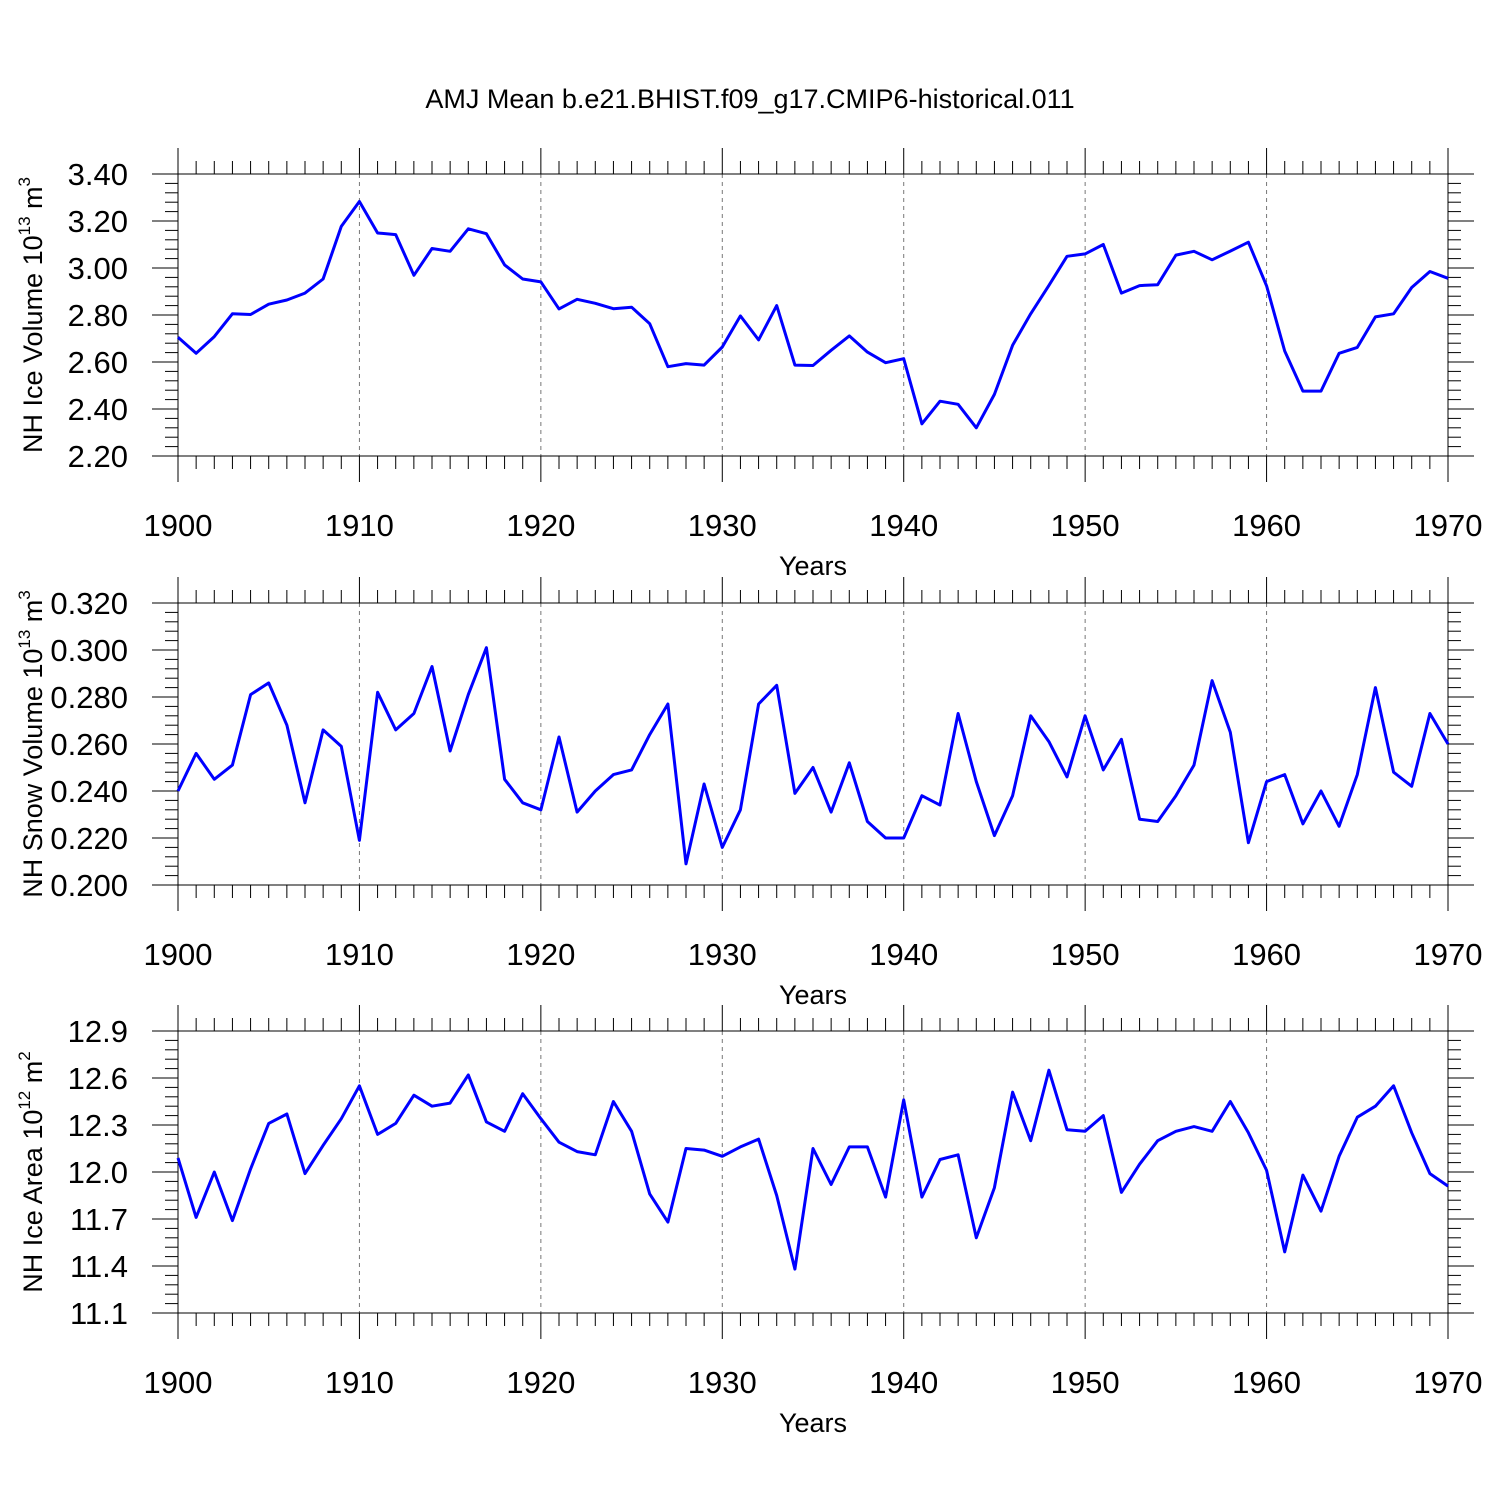 This screenshot has width=1500, height=1500. Describe the element at coordinates (89, 838) in the screenshot. I see `y-tick-label: 0.220` at that location.